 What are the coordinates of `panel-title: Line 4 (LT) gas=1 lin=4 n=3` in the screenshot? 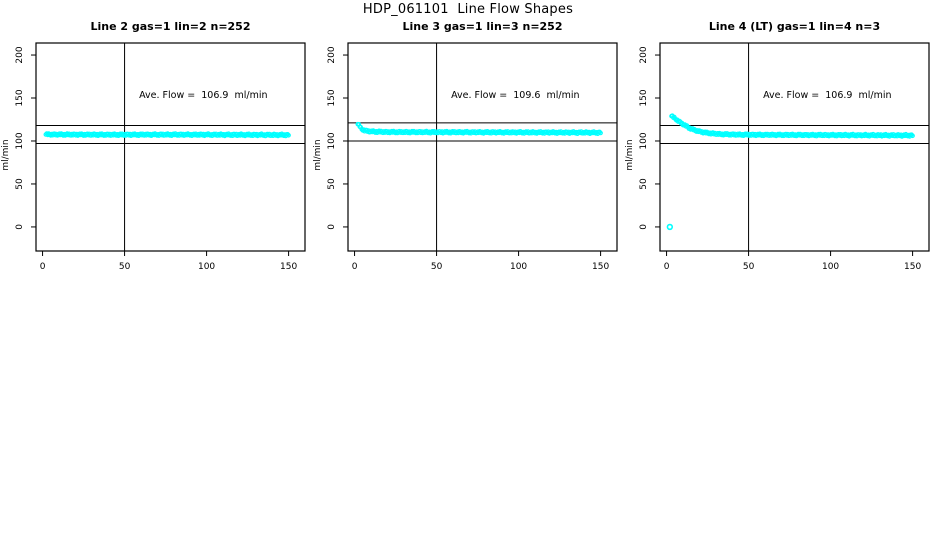 It's located at (794, 26).